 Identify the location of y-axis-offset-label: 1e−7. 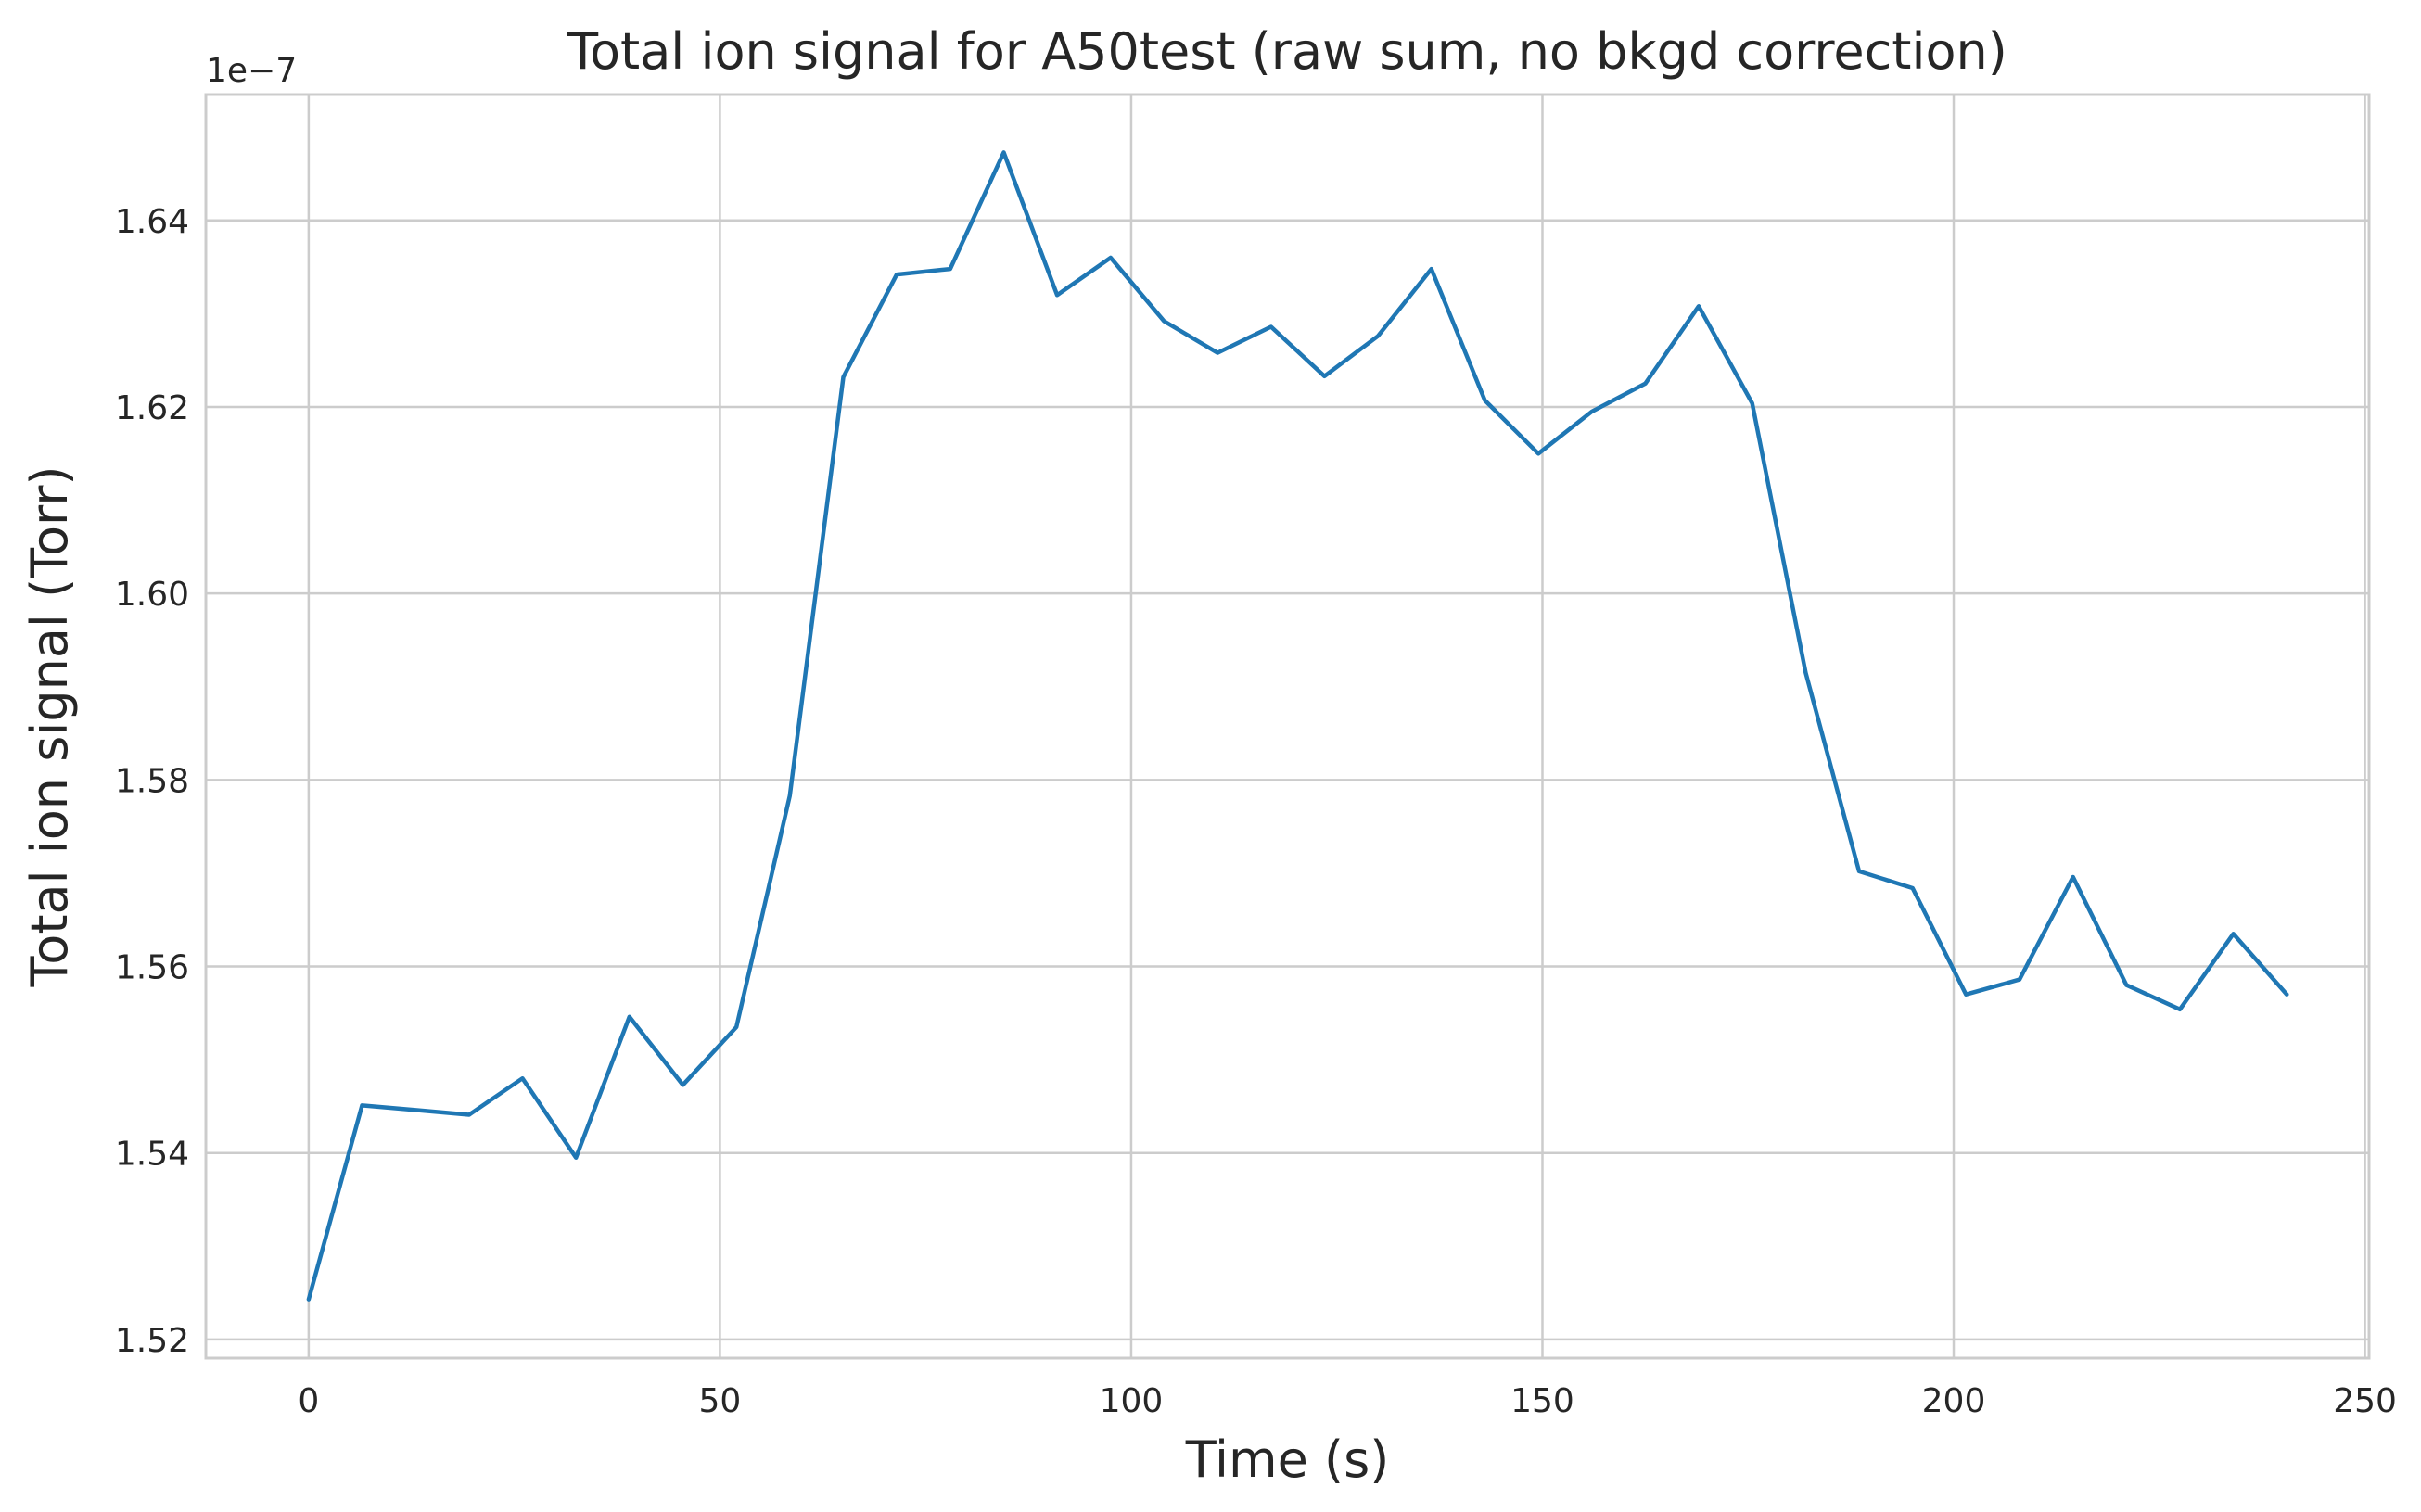
(251, 71).